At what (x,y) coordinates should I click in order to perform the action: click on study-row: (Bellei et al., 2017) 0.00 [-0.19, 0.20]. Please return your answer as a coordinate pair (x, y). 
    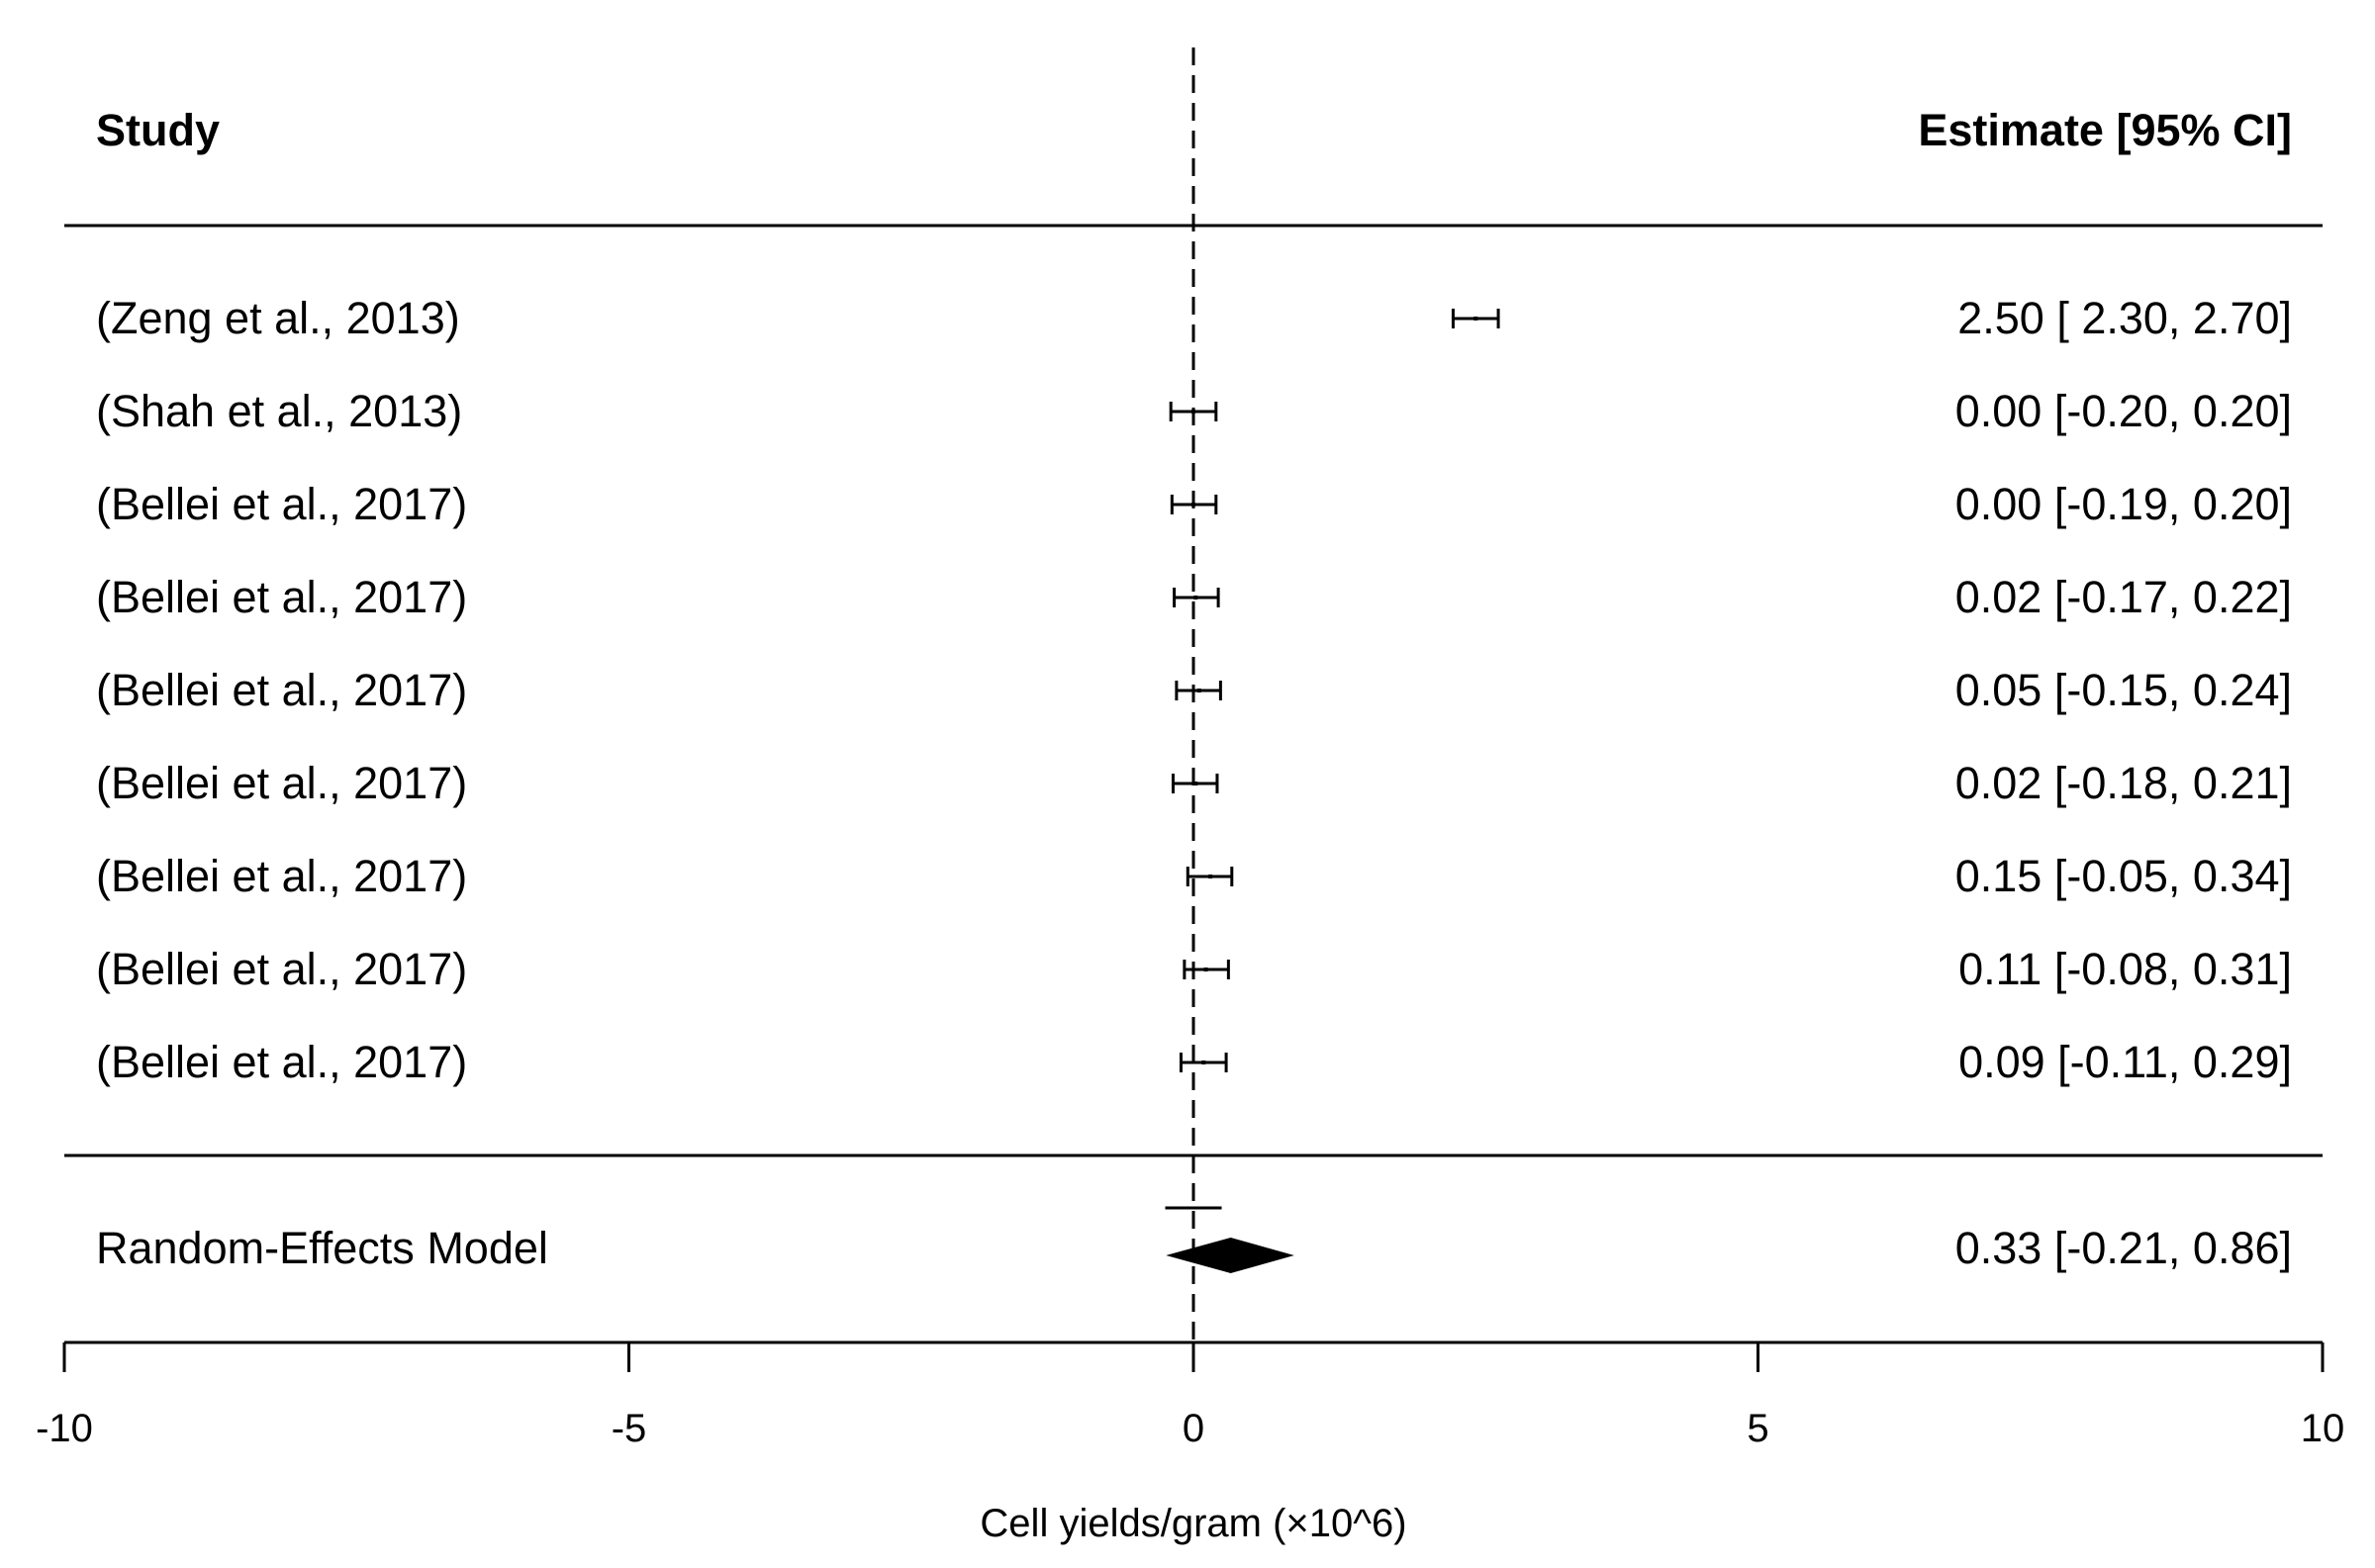
    Looking at the image, I should click on (1194, 504).